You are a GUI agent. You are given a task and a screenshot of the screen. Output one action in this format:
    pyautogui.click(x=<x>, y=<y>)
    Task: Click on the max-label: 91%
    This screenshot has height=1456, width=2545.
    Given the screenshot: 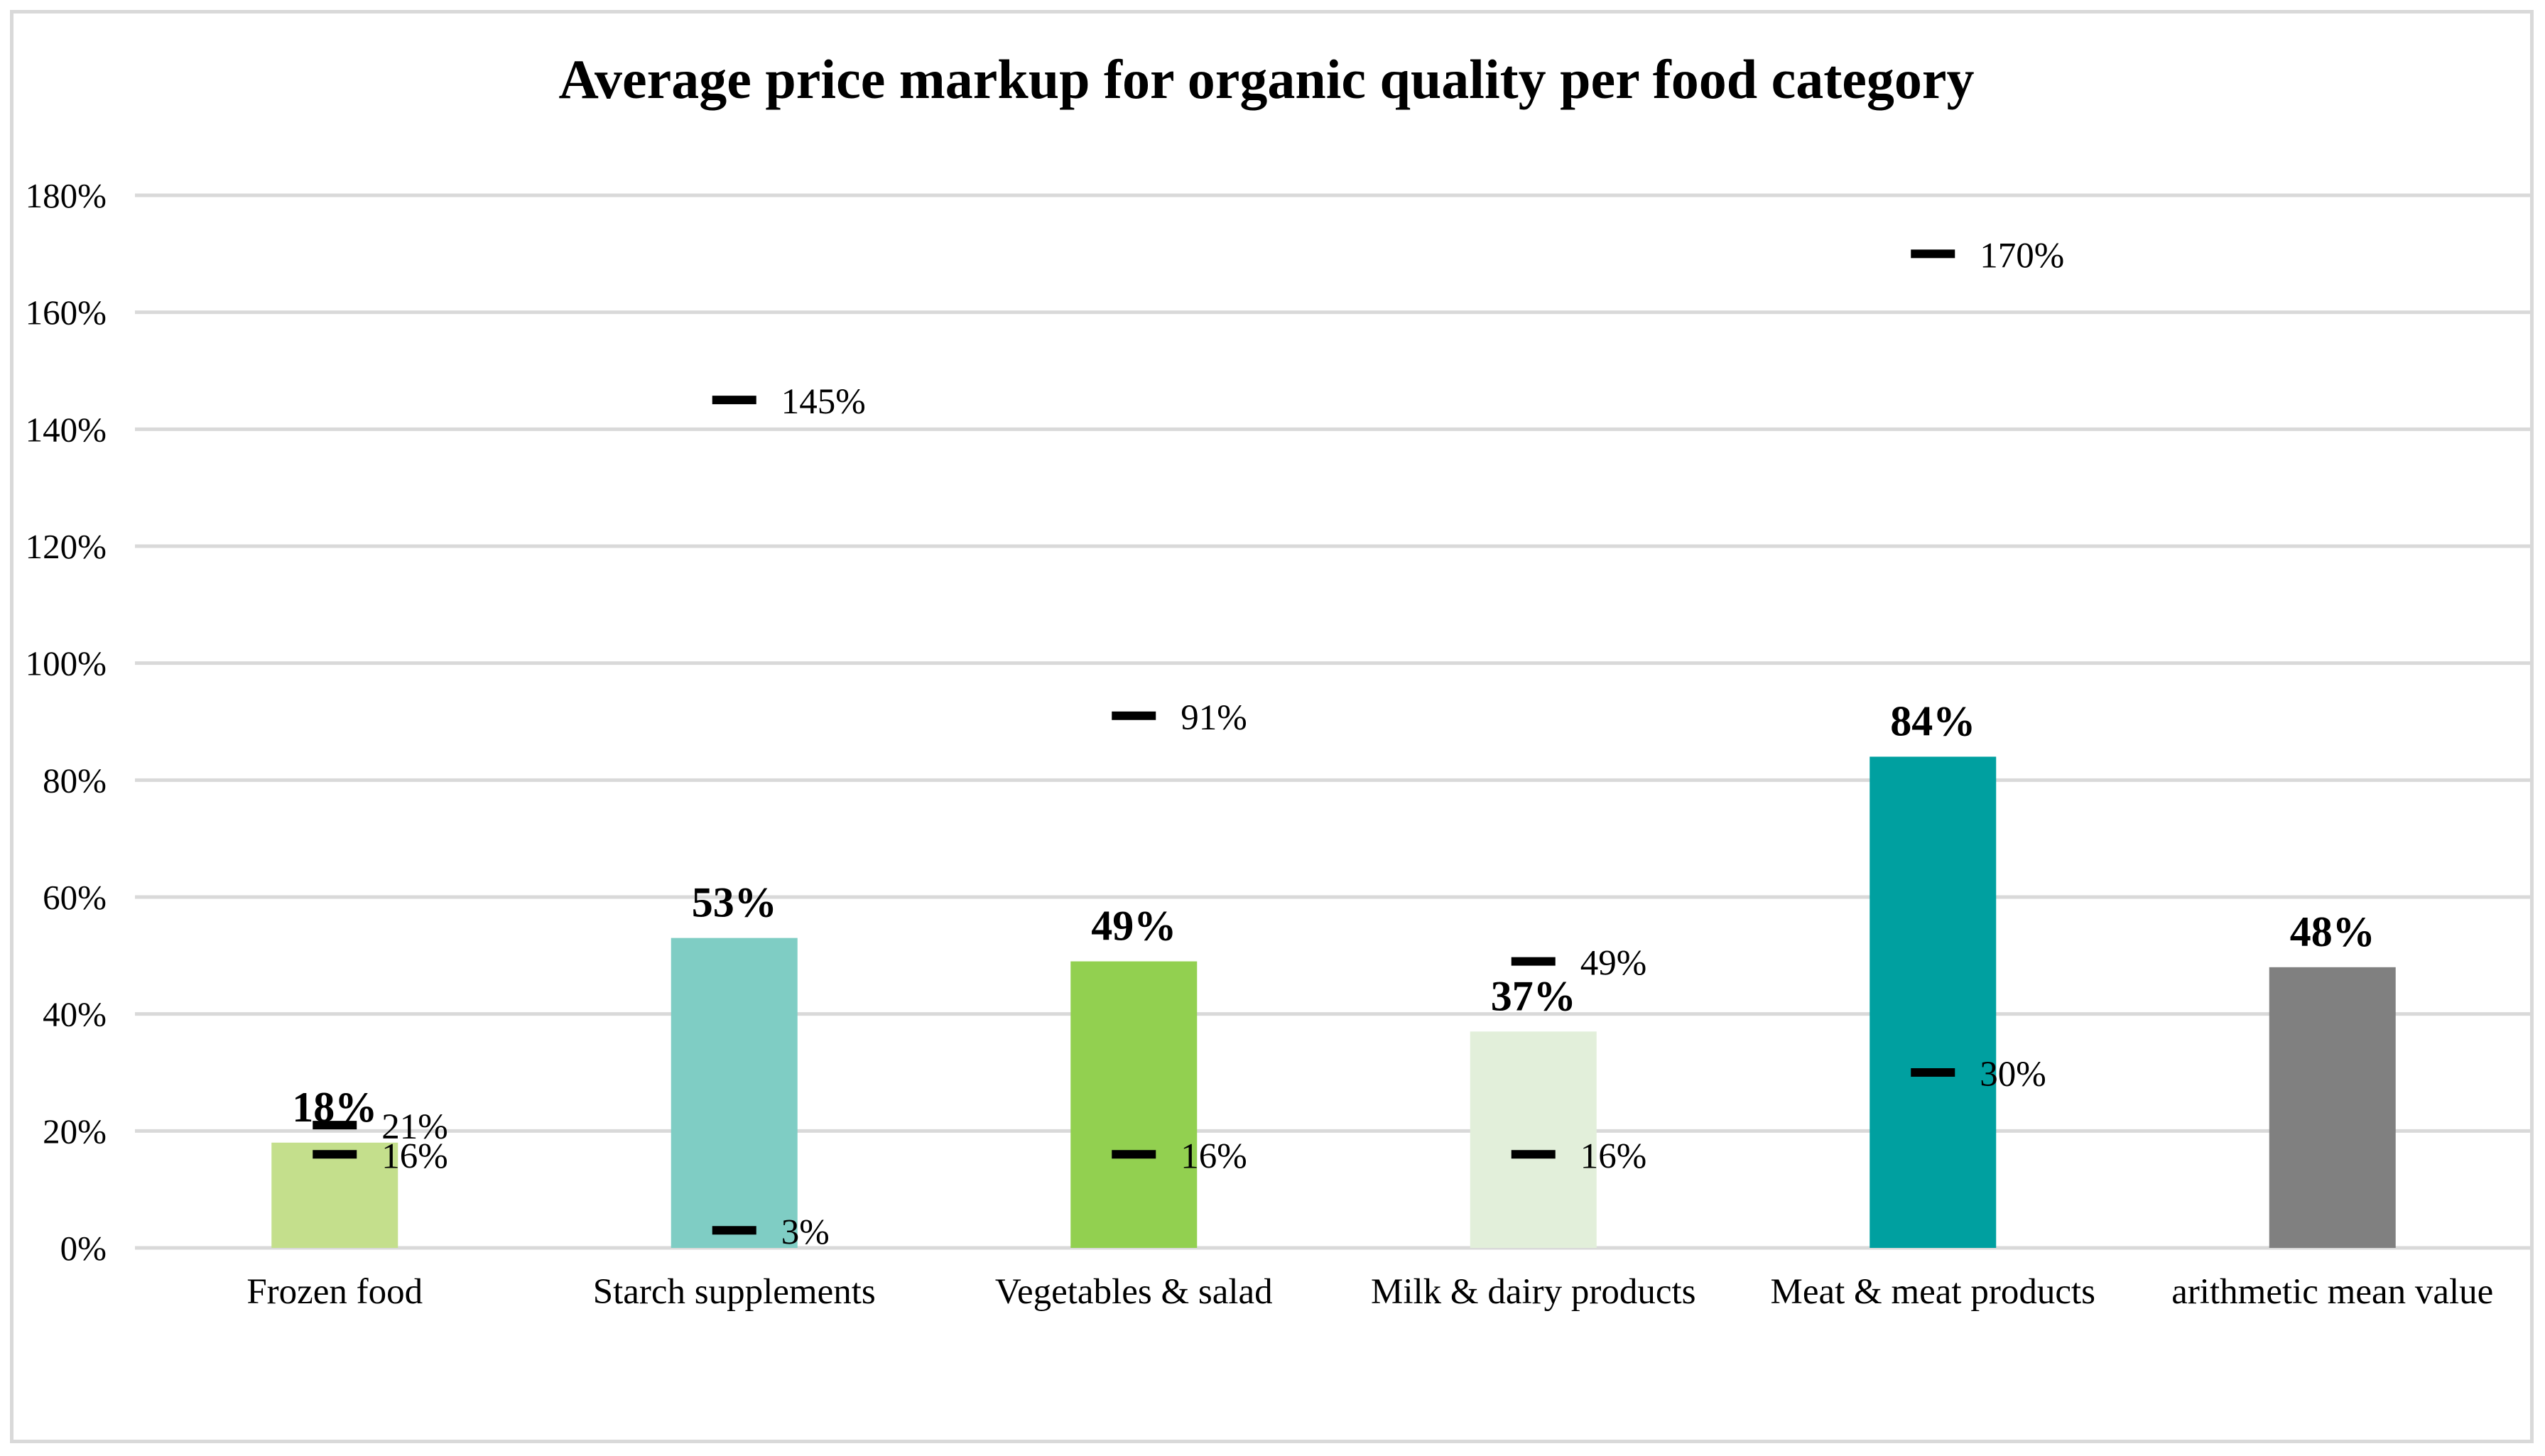 What is the action you would take?
    pyautogui.click(x=1214, y=718)
    